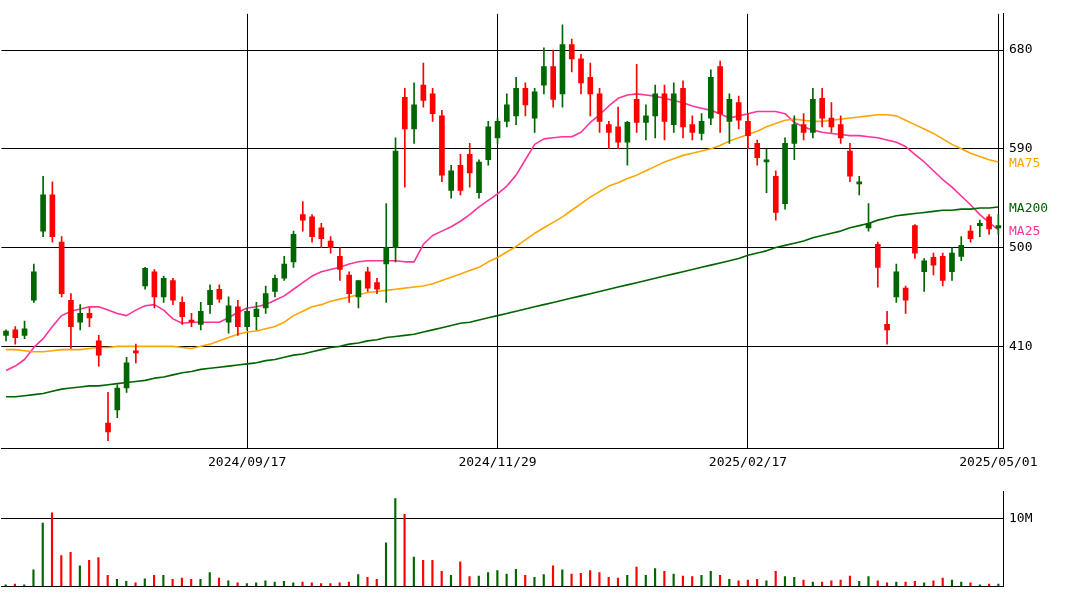 This screenshot has height=600, width=1065. Describe the element at coordinates (497, 461) in the screenshot. I see `x-tick-label: 2024/11/29` at that location.